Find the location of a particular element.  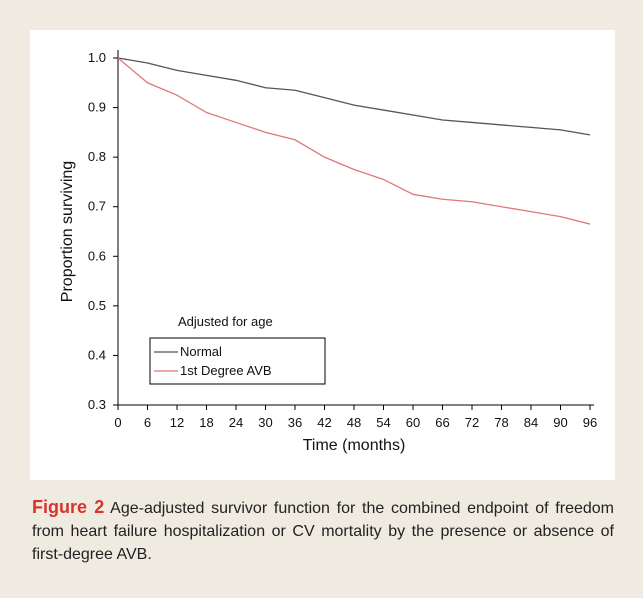

legend-title: Adjusted for age is located at coordinates (225, 321).